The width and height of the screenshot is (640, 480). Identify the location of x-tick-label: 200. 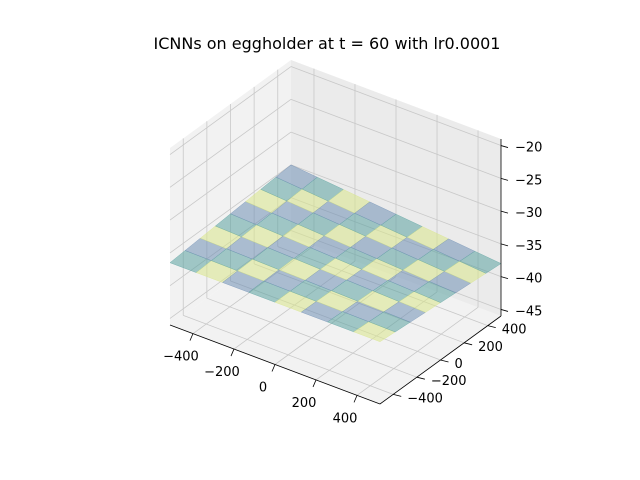
(304, 403).